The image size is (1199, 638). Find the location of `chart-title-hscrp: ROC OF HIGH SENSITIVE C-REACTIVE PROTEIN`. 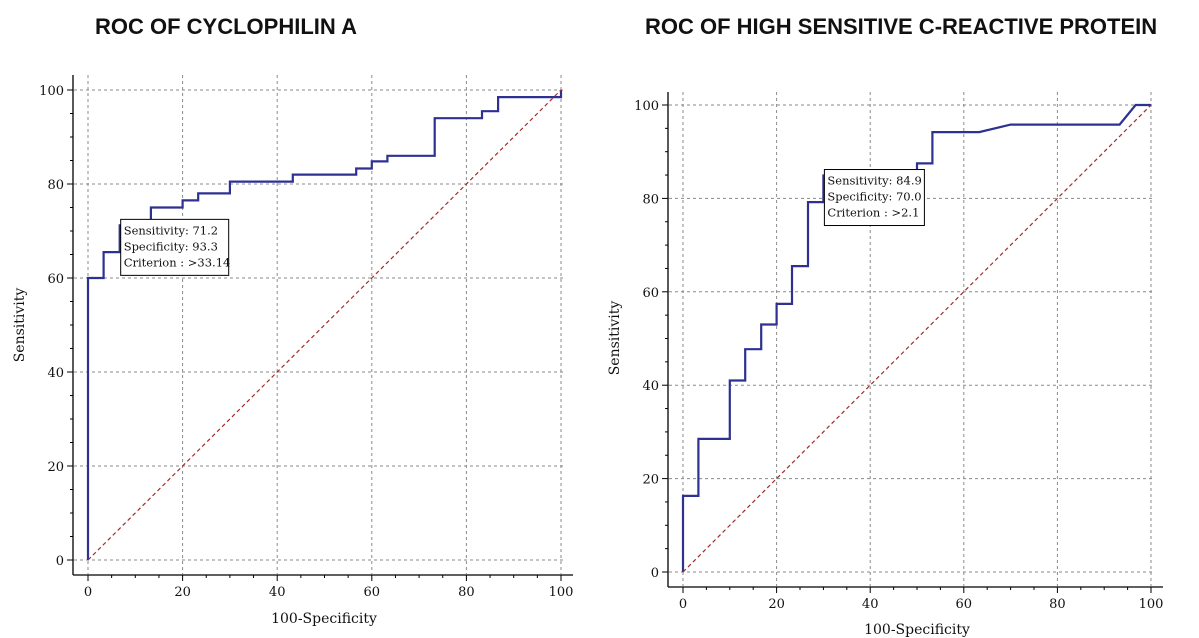

chart-title-hscrp: ROC OF HIGH SENSITIVE C-REACTIVE PROTEIN is located at coordinates (901, 26).